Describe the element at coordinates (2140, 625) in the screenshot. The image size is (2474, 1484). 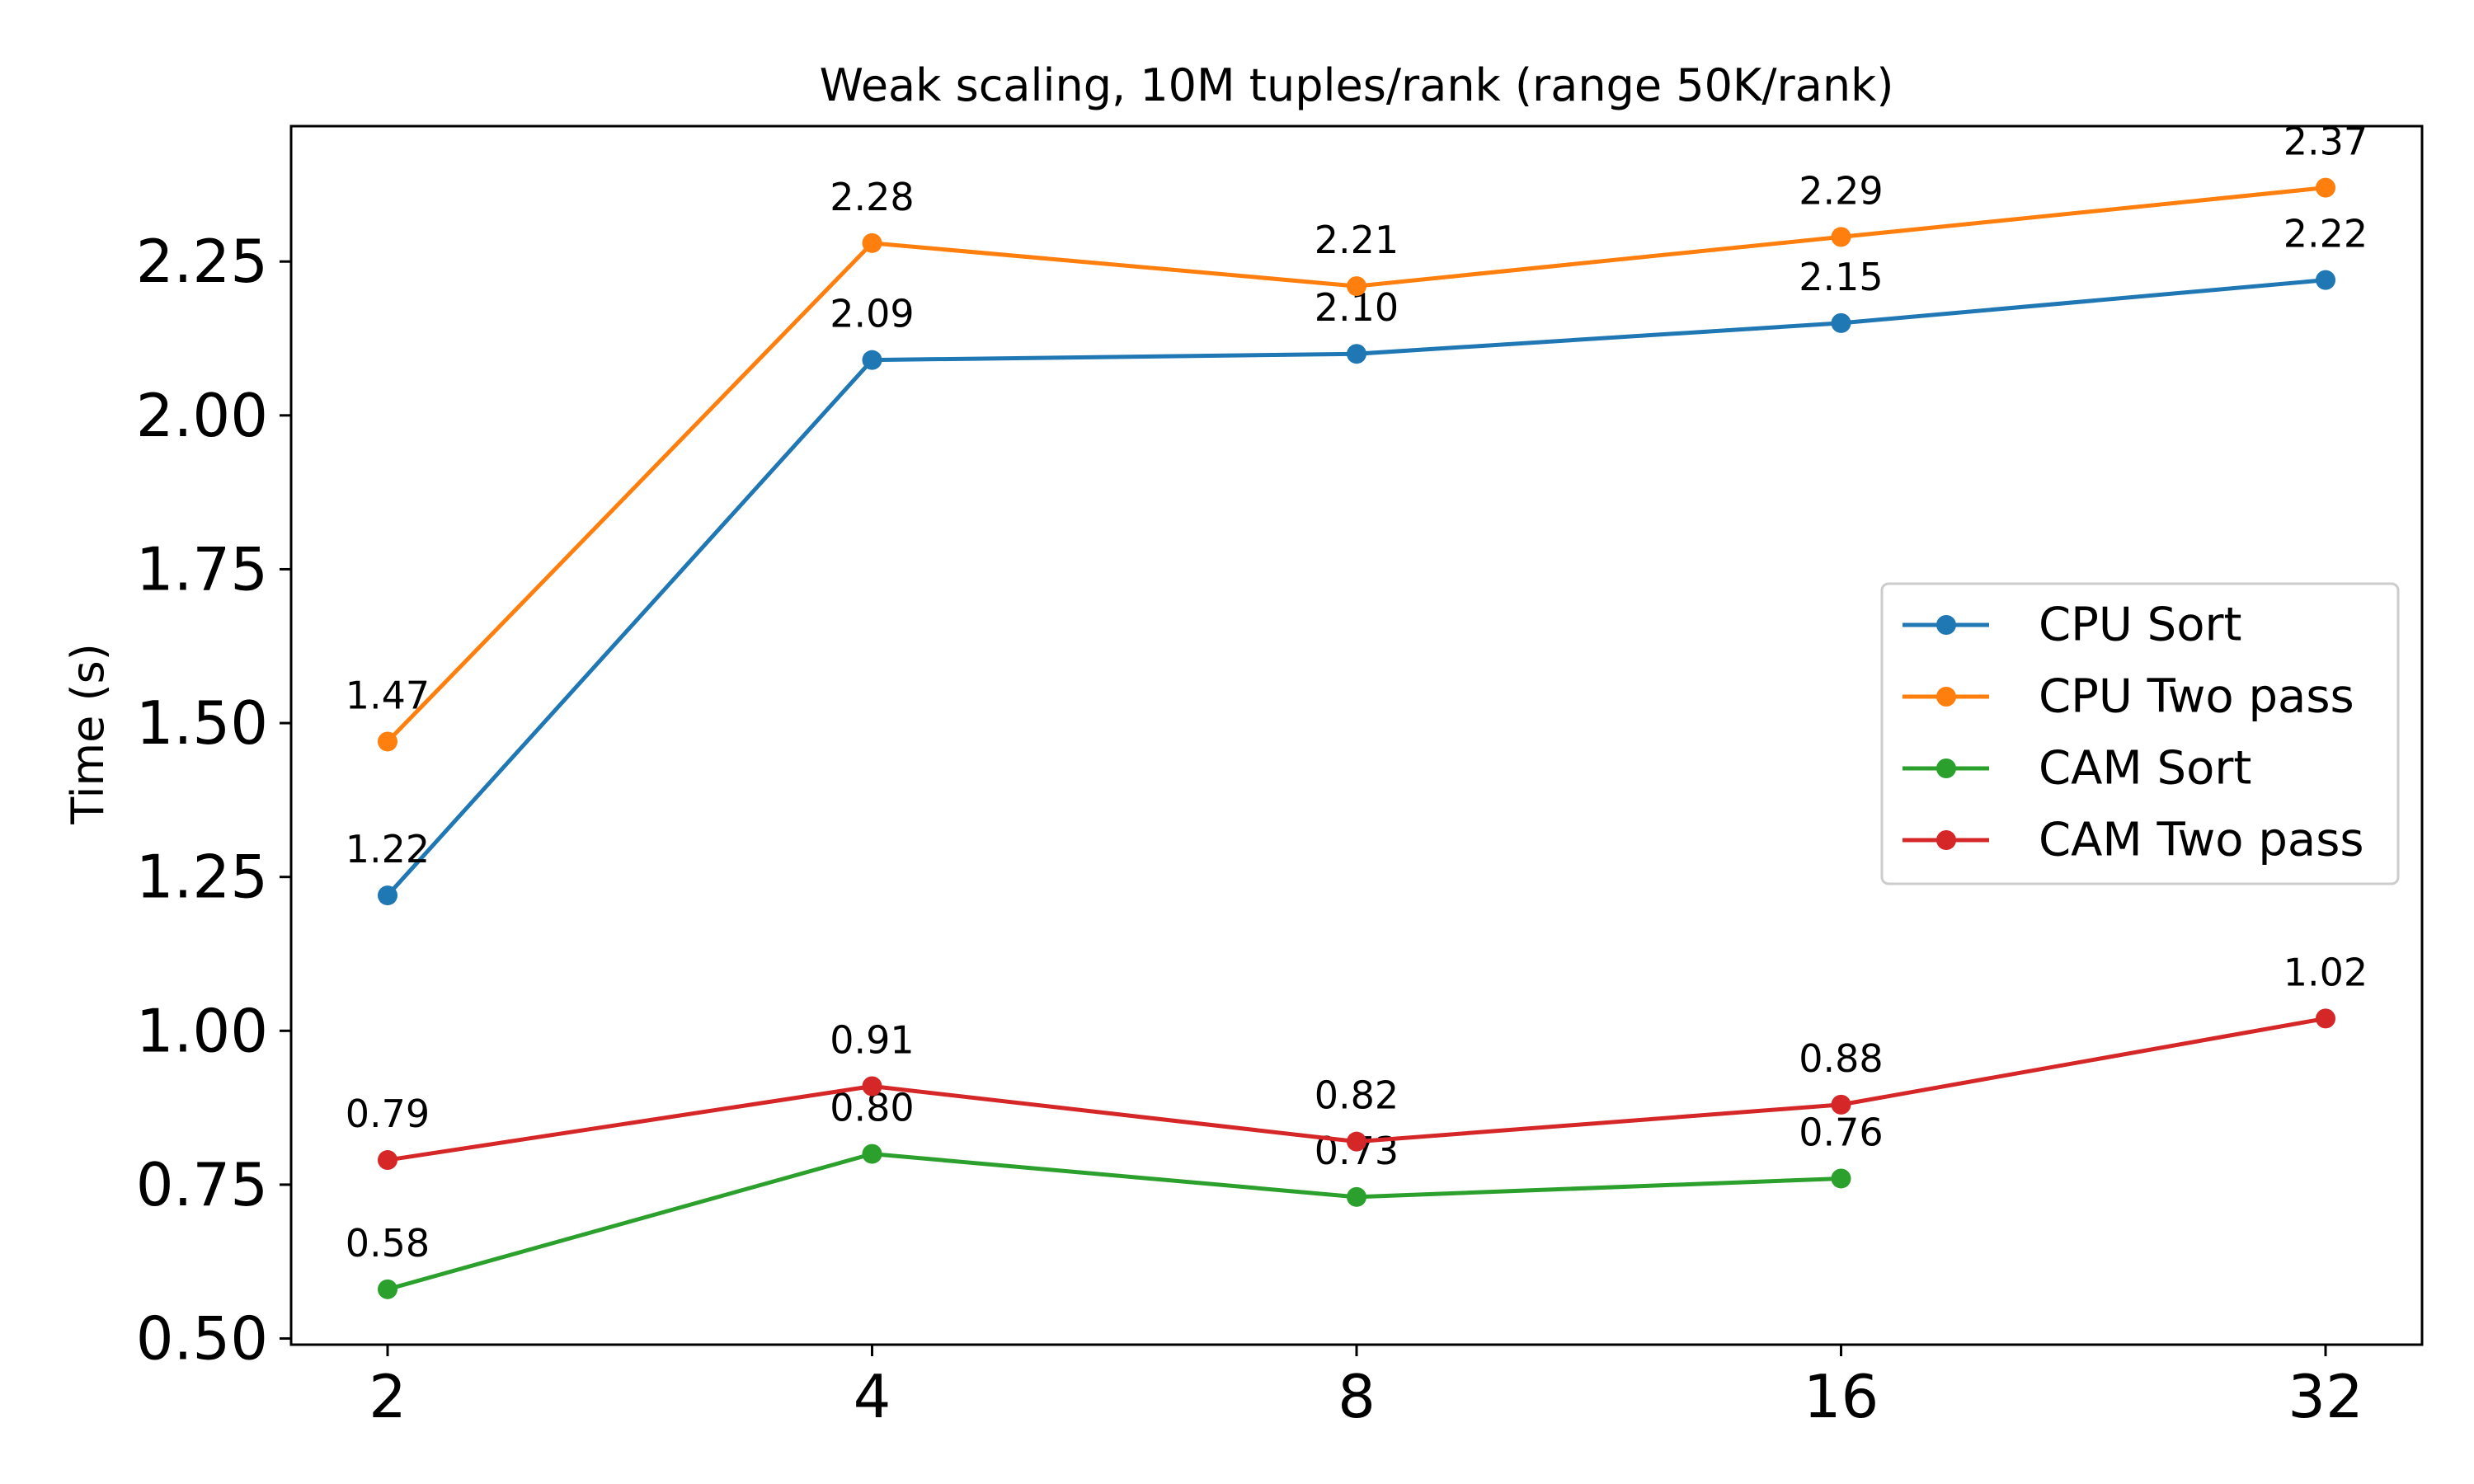
I see `legend-label: CPU Sort` at that location.